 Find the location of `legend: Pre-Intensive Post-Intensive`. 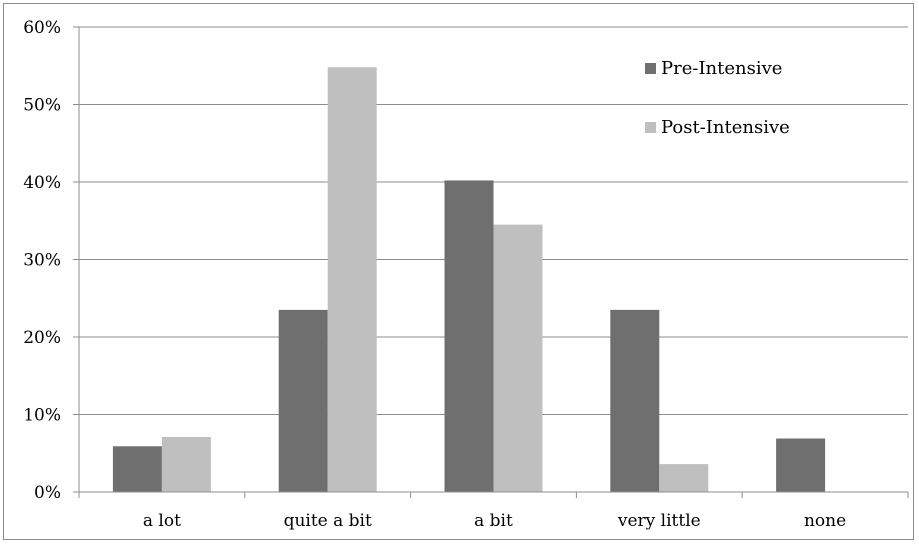

legend: Pre-Intensive Post-Intensive is located at coordinates (717, 98).